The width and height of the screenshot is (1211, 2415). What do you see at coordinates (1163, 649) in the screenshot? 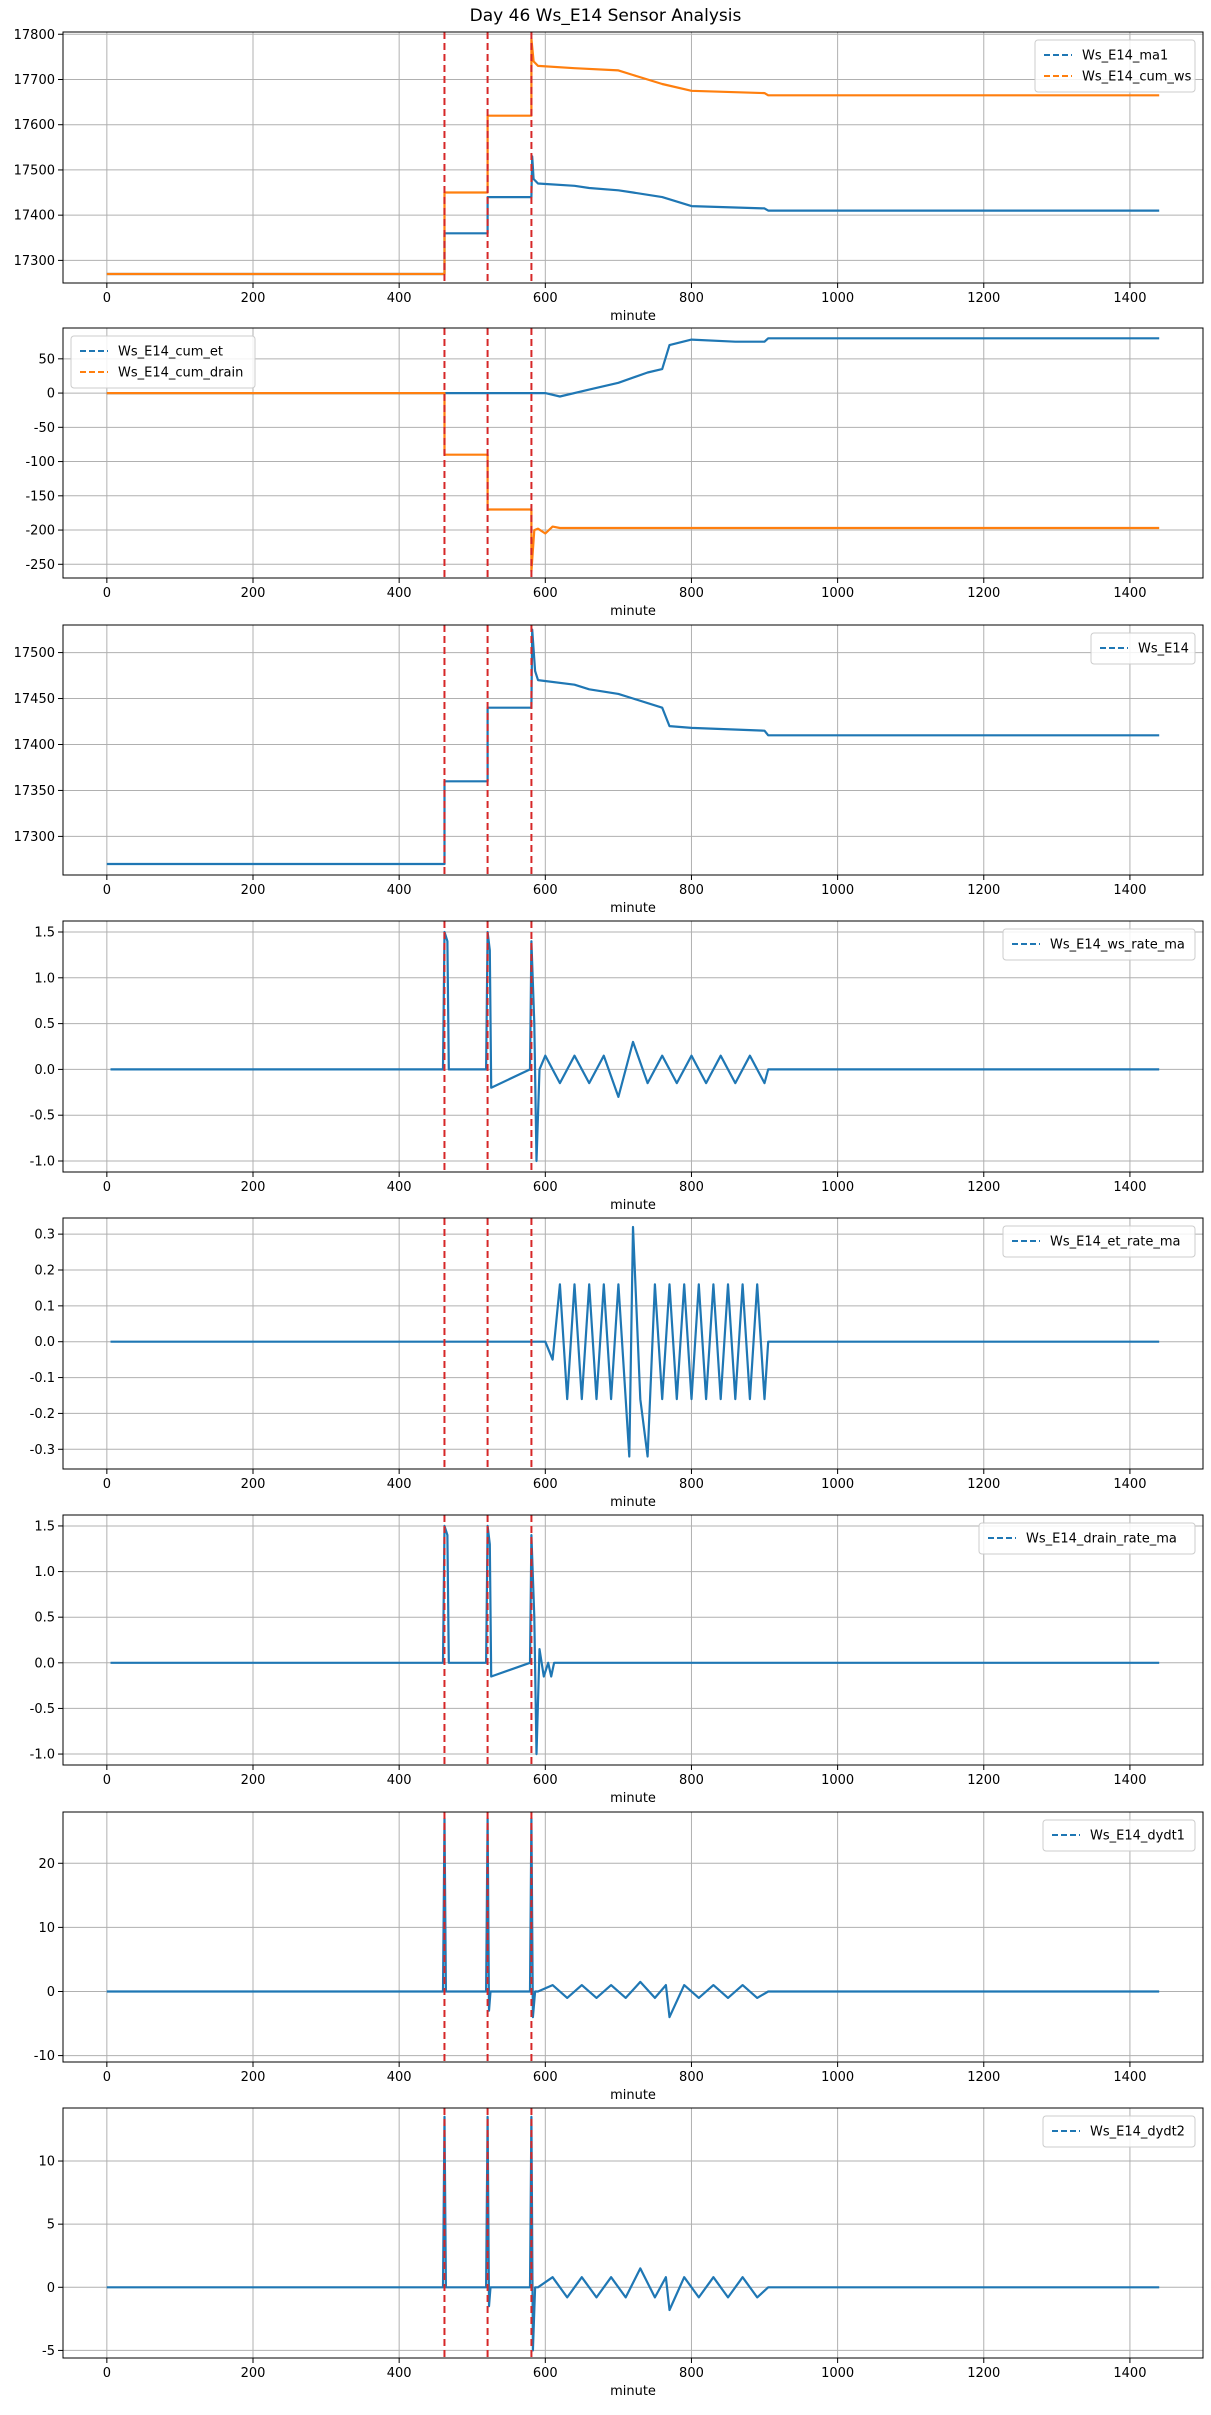
I see `legend-label: Ws_E14` at bounding box center [1163, 649].